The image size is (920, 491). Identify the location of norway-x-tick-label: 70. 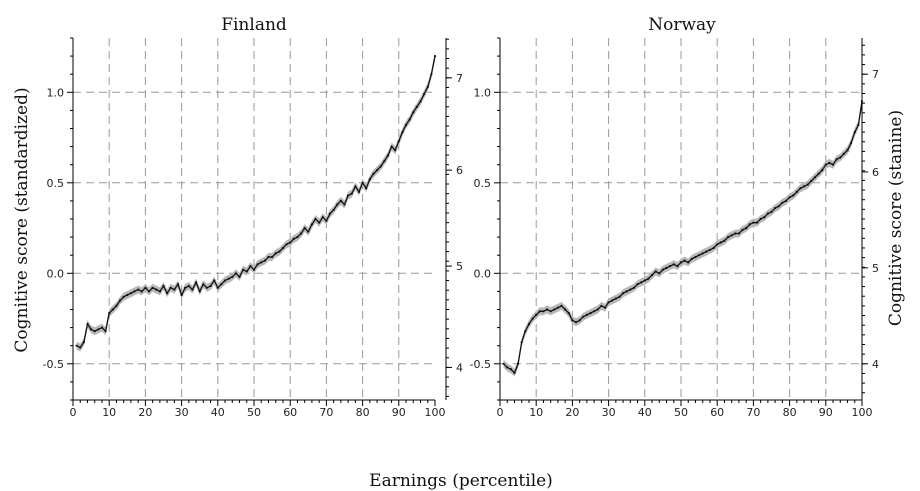
(753, 412).